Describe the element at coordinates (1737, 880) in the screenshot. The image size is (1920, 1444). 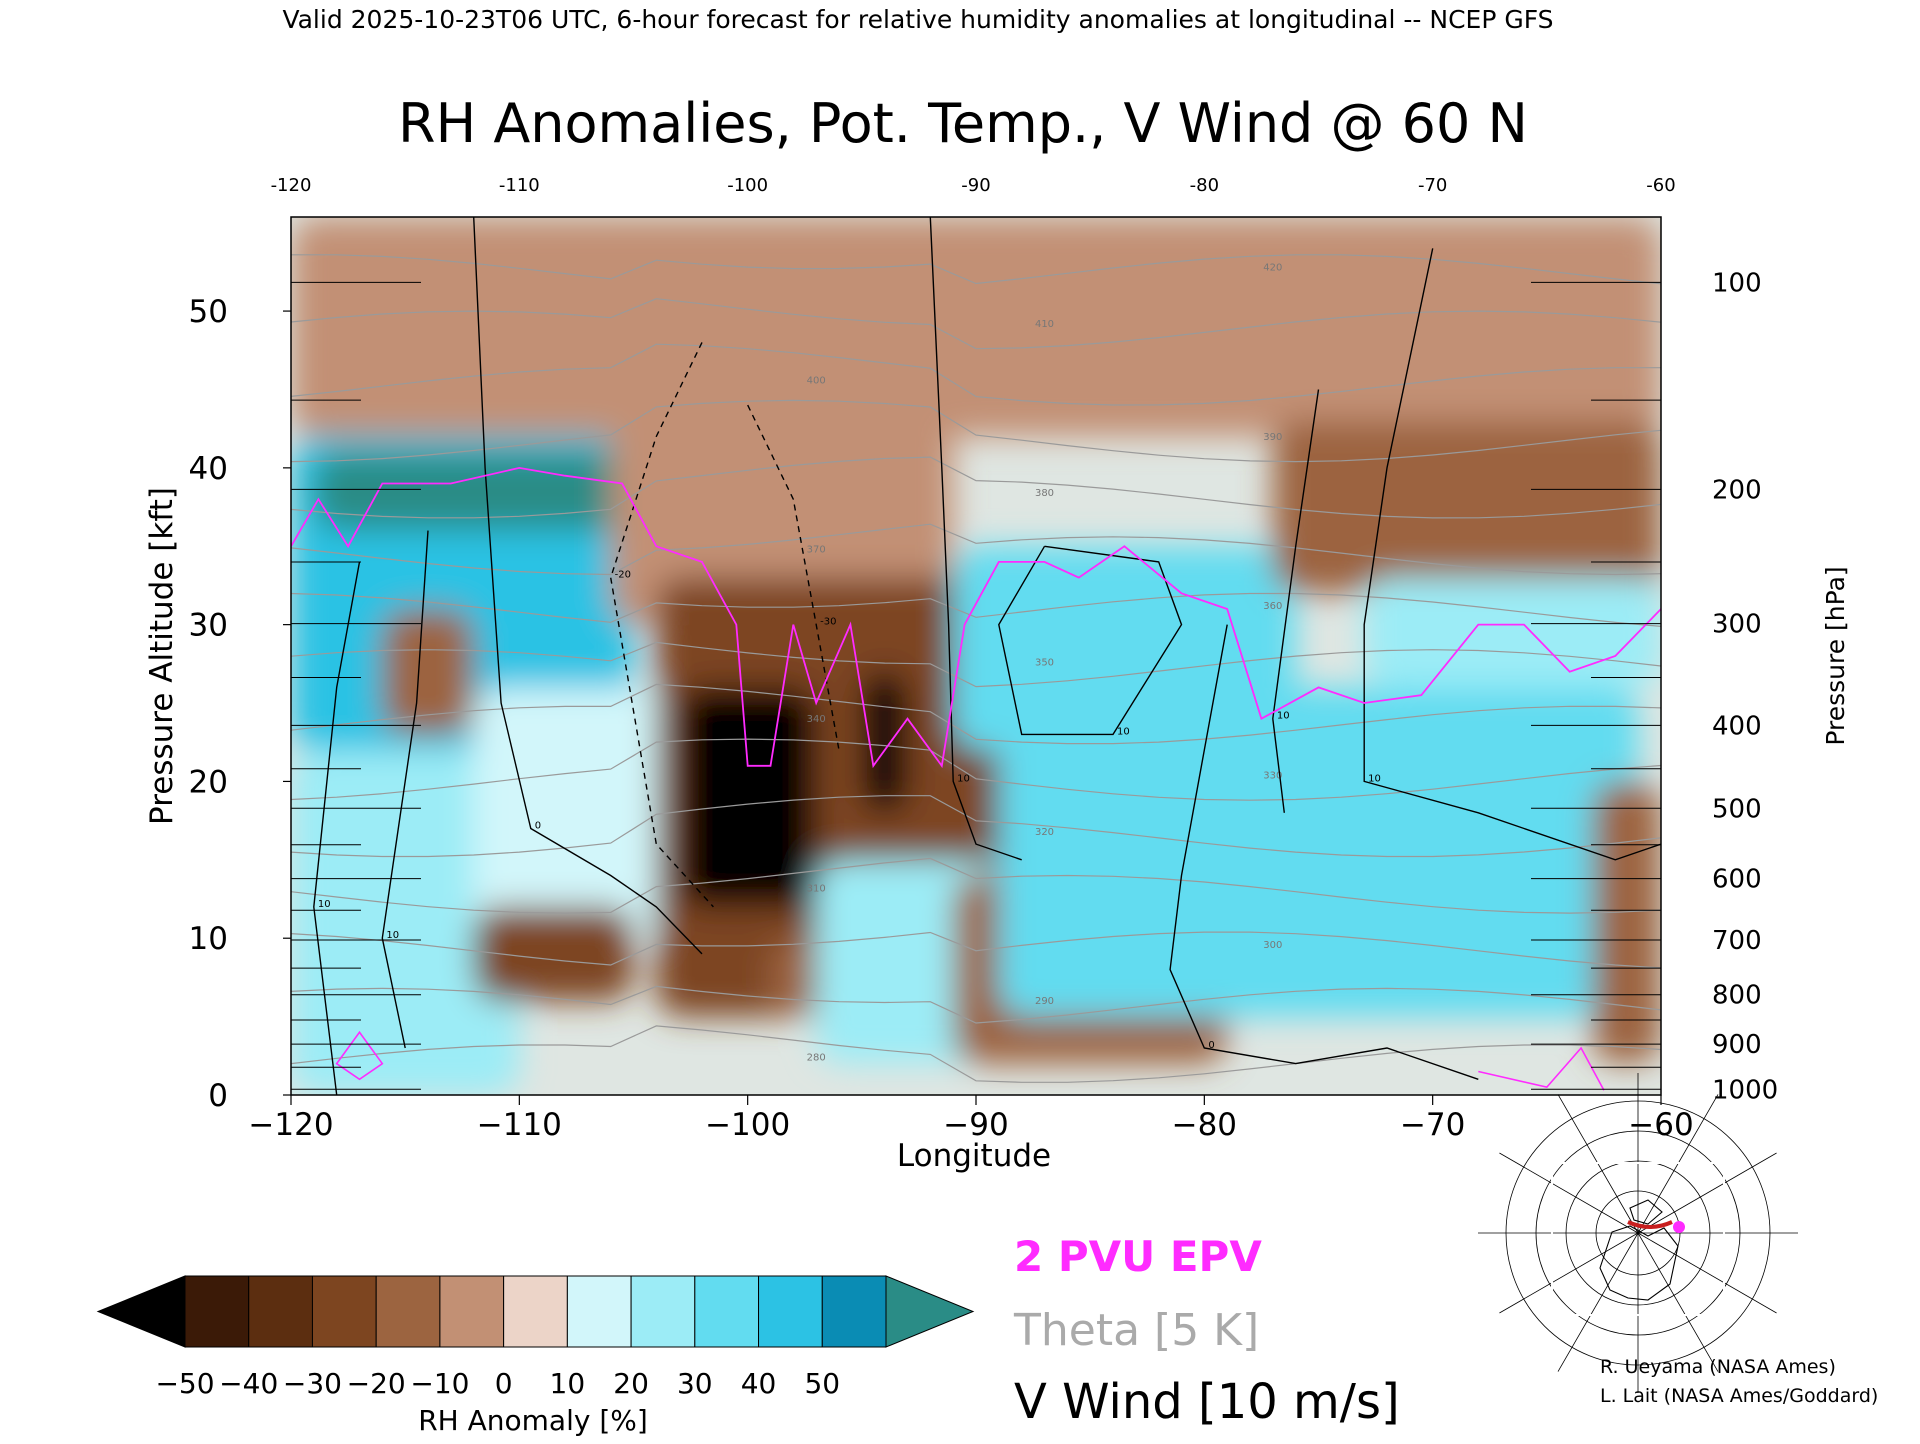
I see `pressure-tick-label: 600` at that location.